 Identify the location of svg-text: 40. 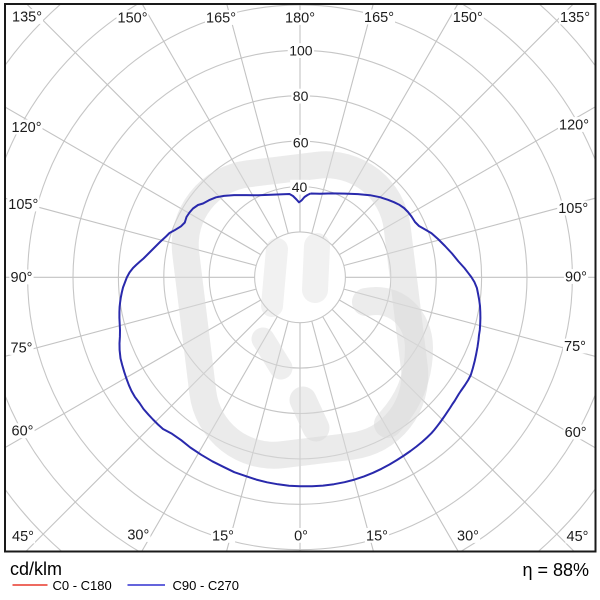
(300, 187).